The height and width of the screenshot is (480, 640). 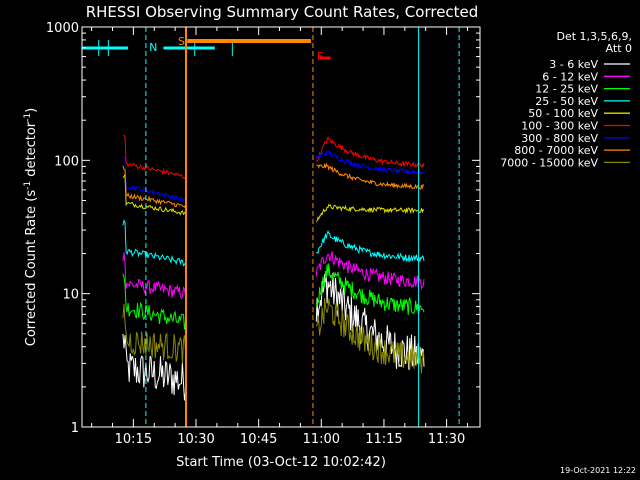 What do you see at coordinates (31, 110) in the screenshot?
I see `y-axis-label-part3: )` at bounding box center [31, 110].